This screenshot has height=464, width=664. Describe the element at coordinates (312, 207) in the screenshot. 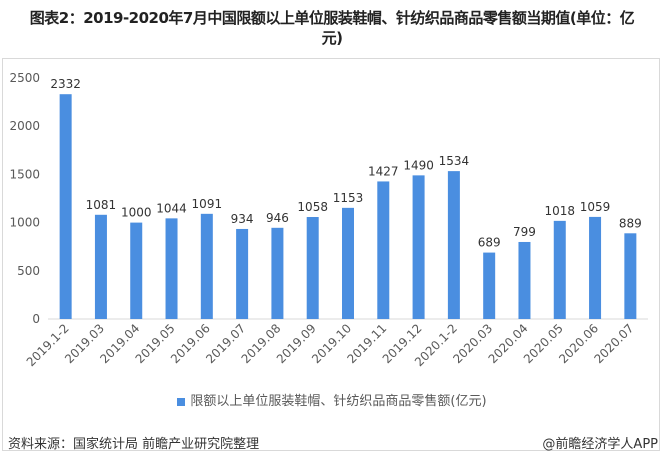

I see `data-label: 1058` at that location.